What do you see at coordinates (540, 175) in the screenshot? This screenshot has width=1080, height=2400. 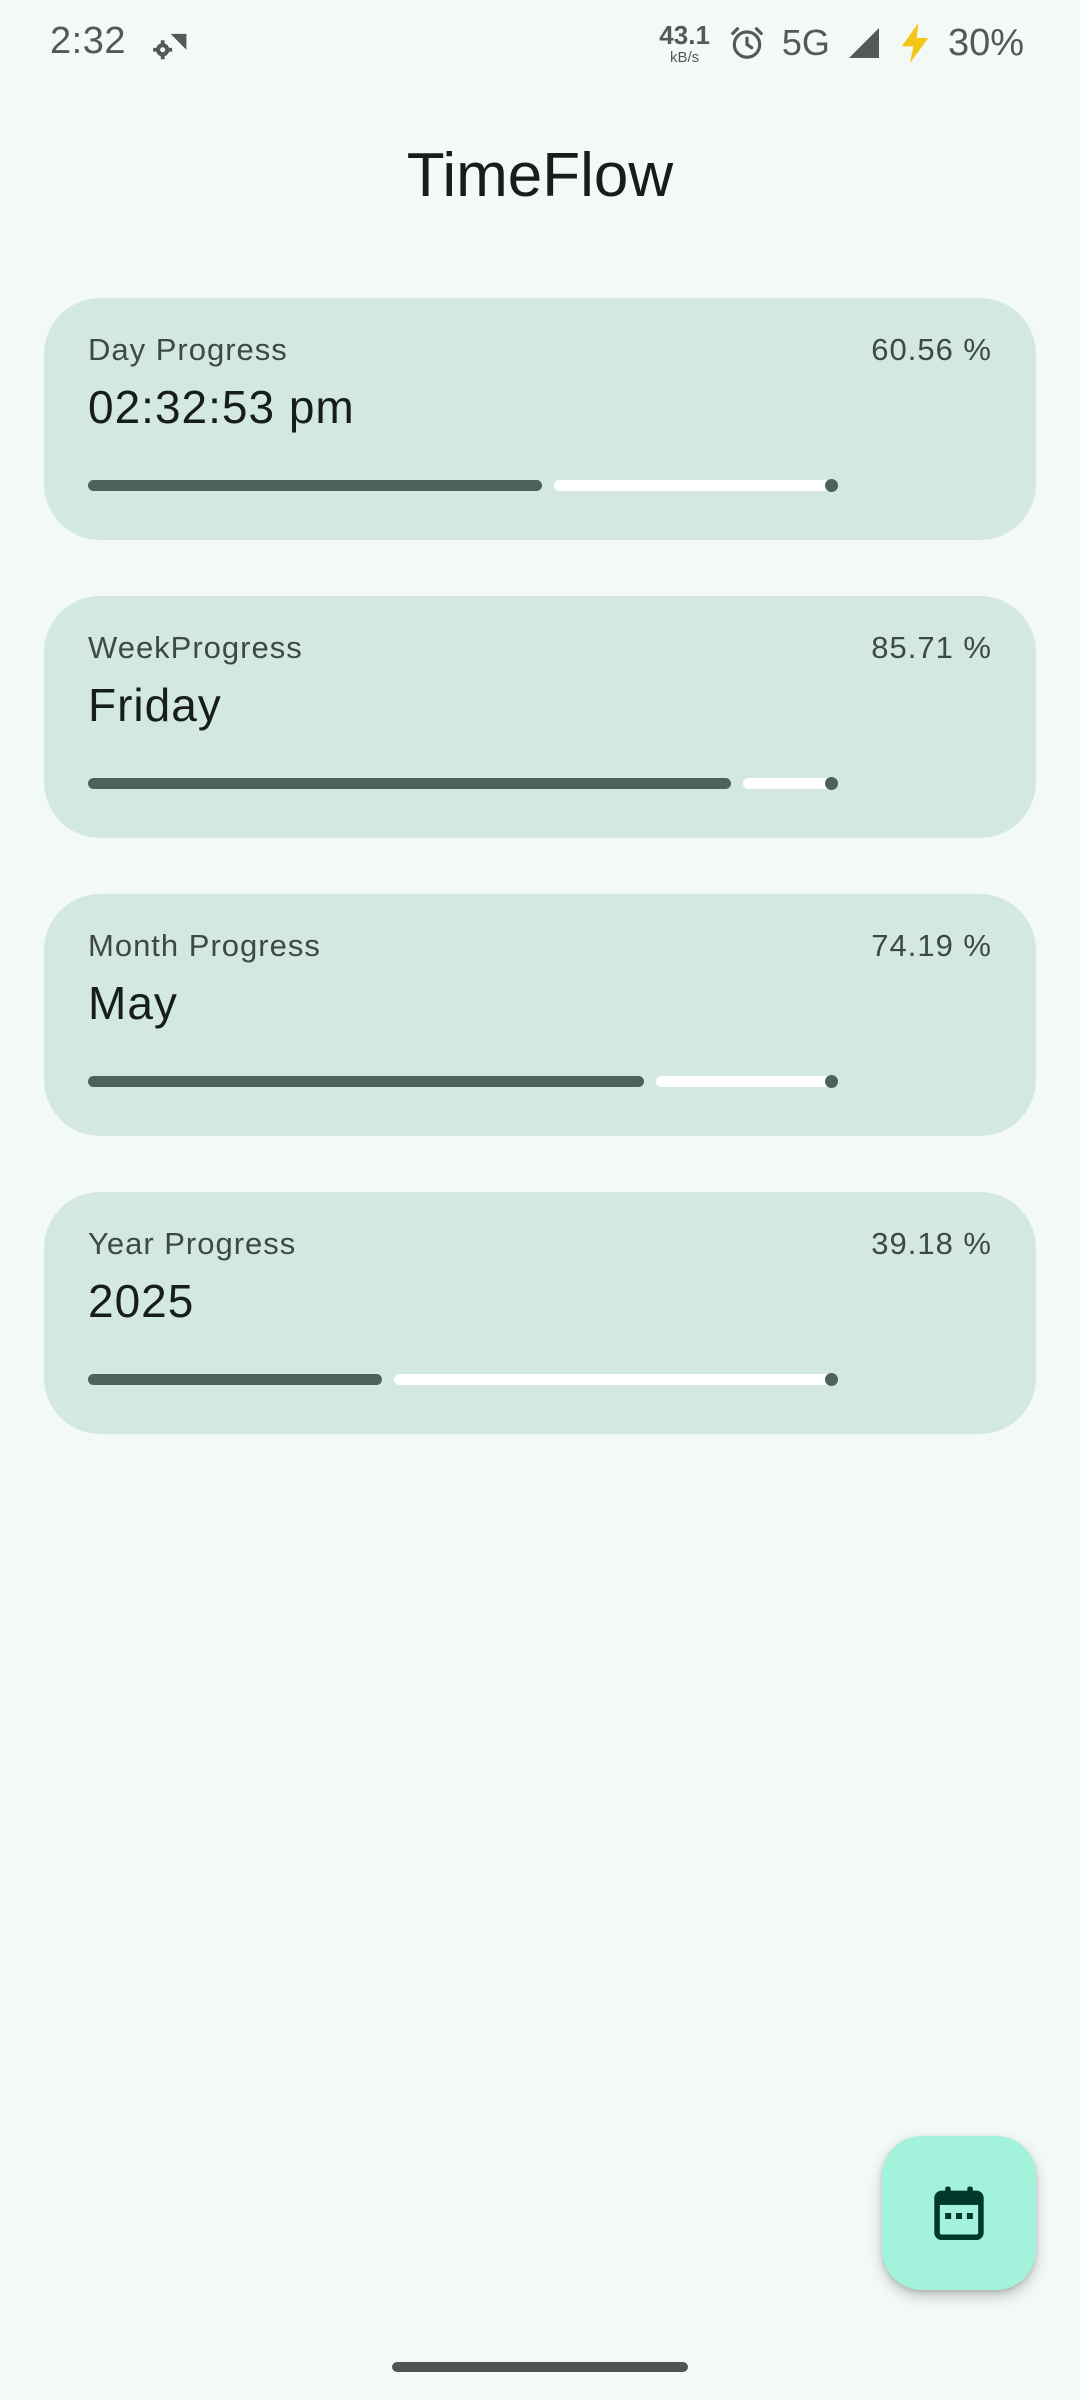 I see `app-title: TimeFlow` at bounding box center [540, 175].